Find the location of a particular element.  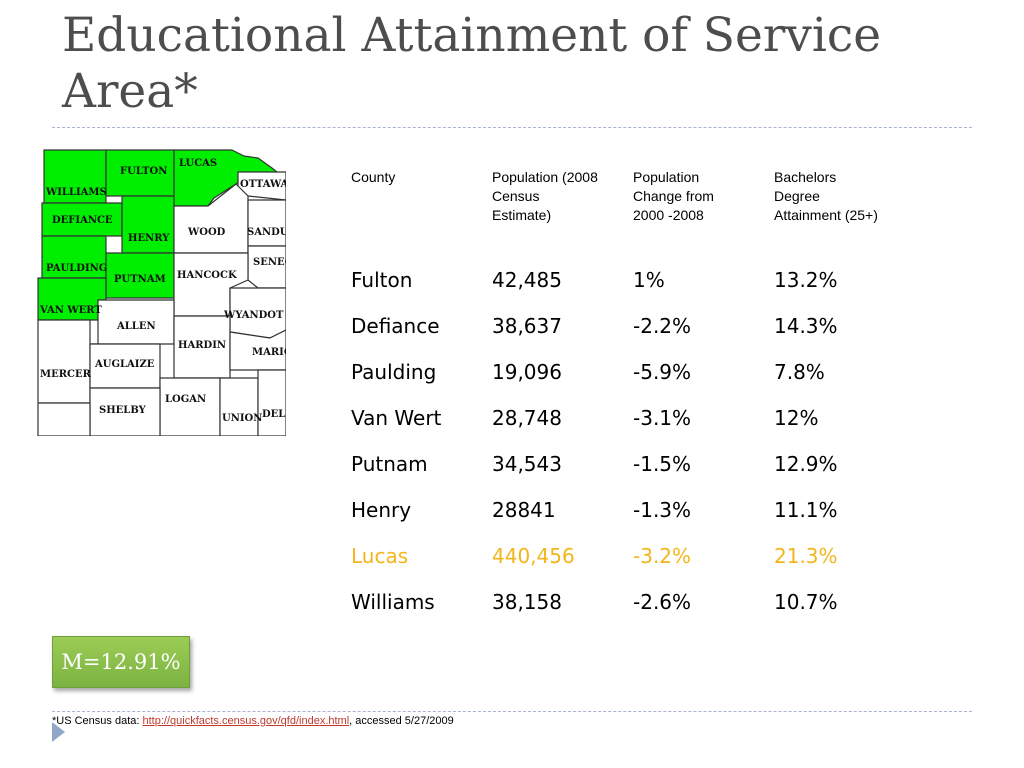

cell-county: Lucas is located at coordinates (380, 556).